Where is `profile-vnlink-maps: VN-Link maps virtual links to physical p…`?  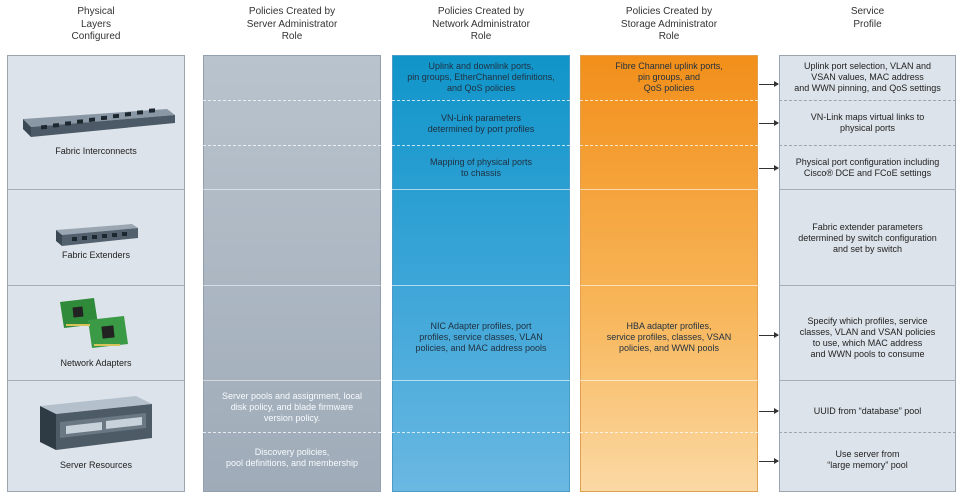
profile-vnlink-maps: VN-Link maps virtual links to physical p… is located at coordinates (867, 122).